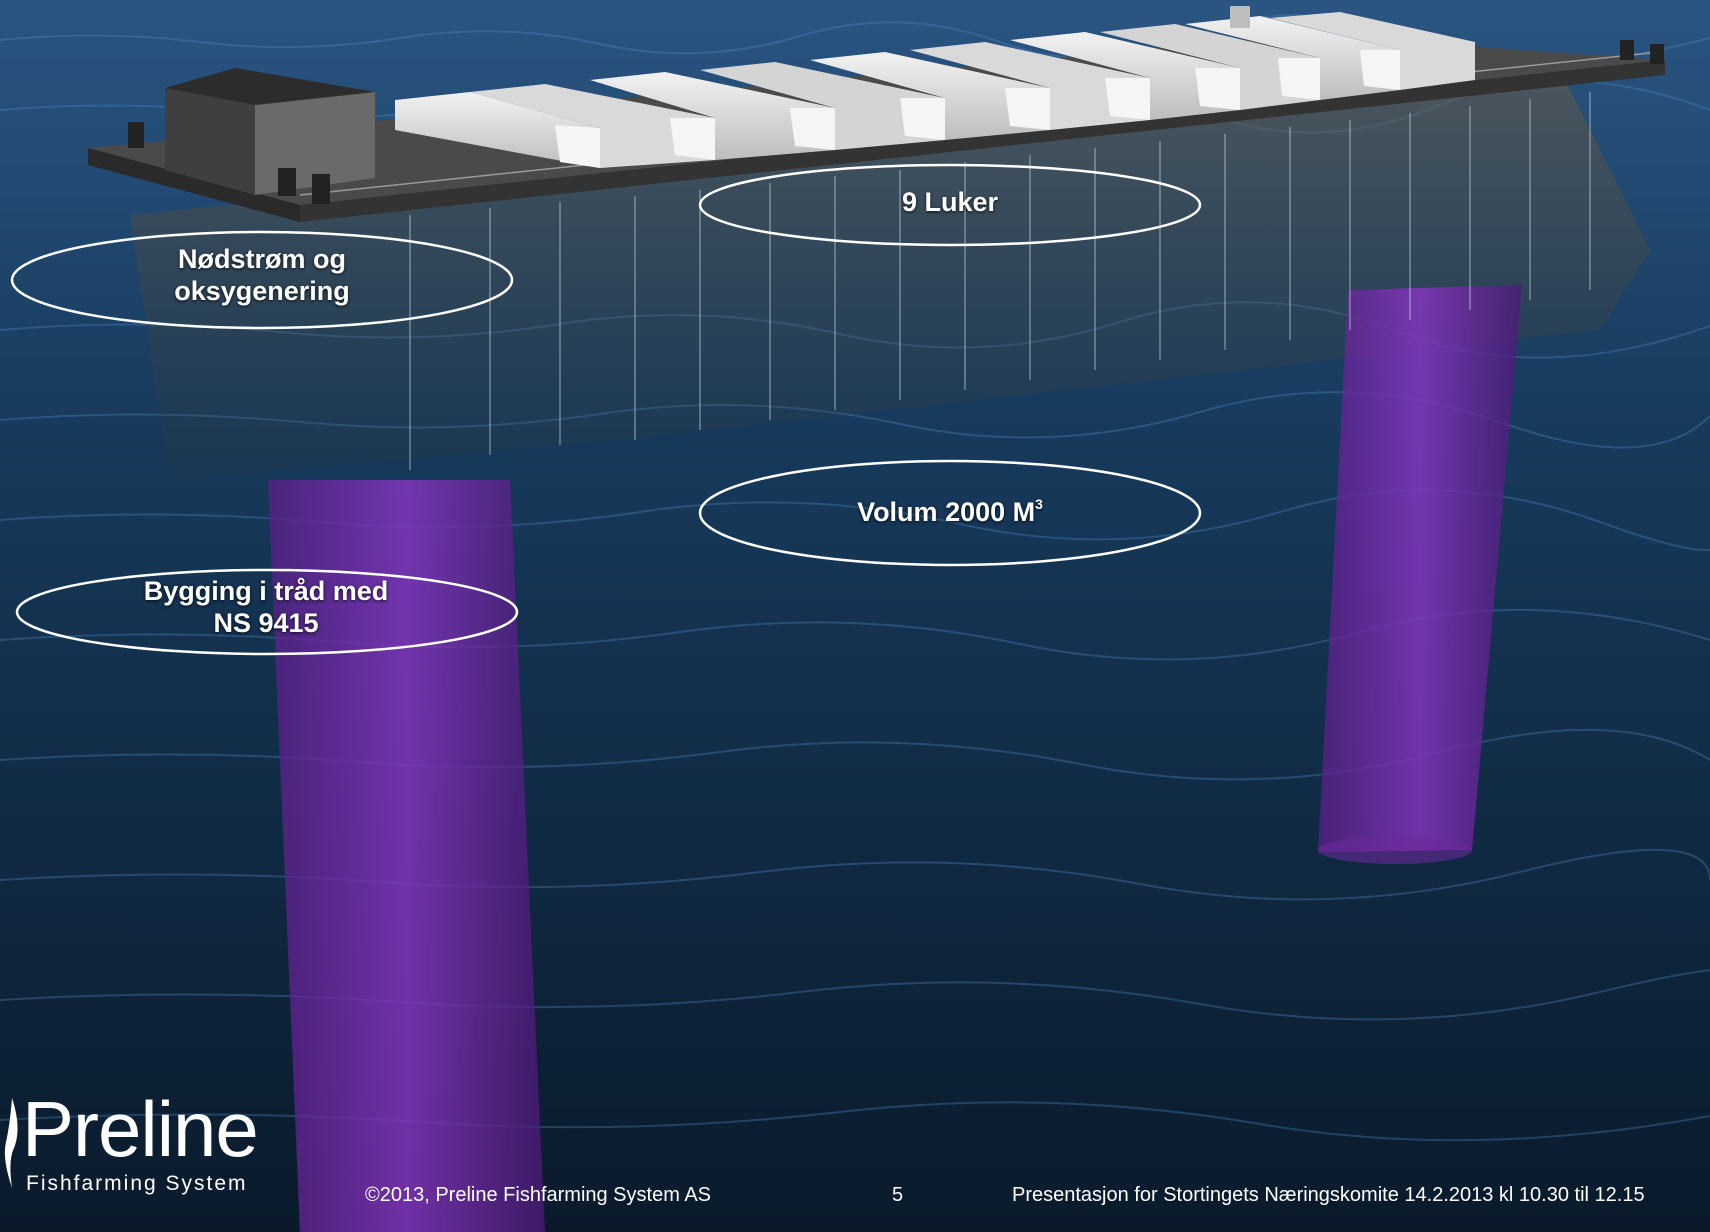 The image size is (1710, 1232). What do you see at coordinates (406, 856) in the screenshot?
I see `pipe-left` at bounding box center [406, 856].